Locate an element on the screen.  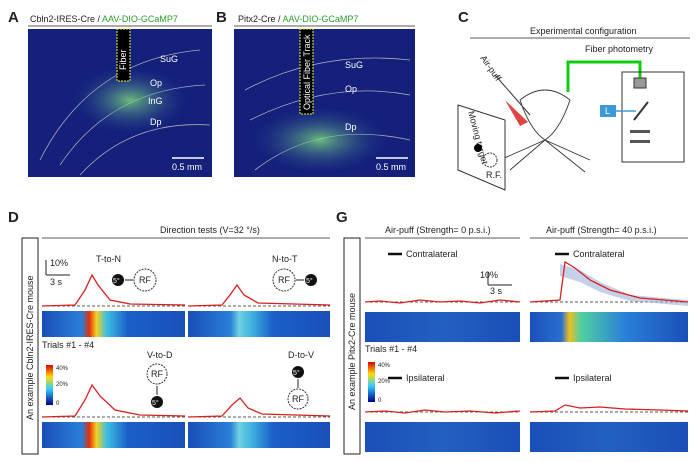
test-name: V-to-D is located at coordinates (160, 355).